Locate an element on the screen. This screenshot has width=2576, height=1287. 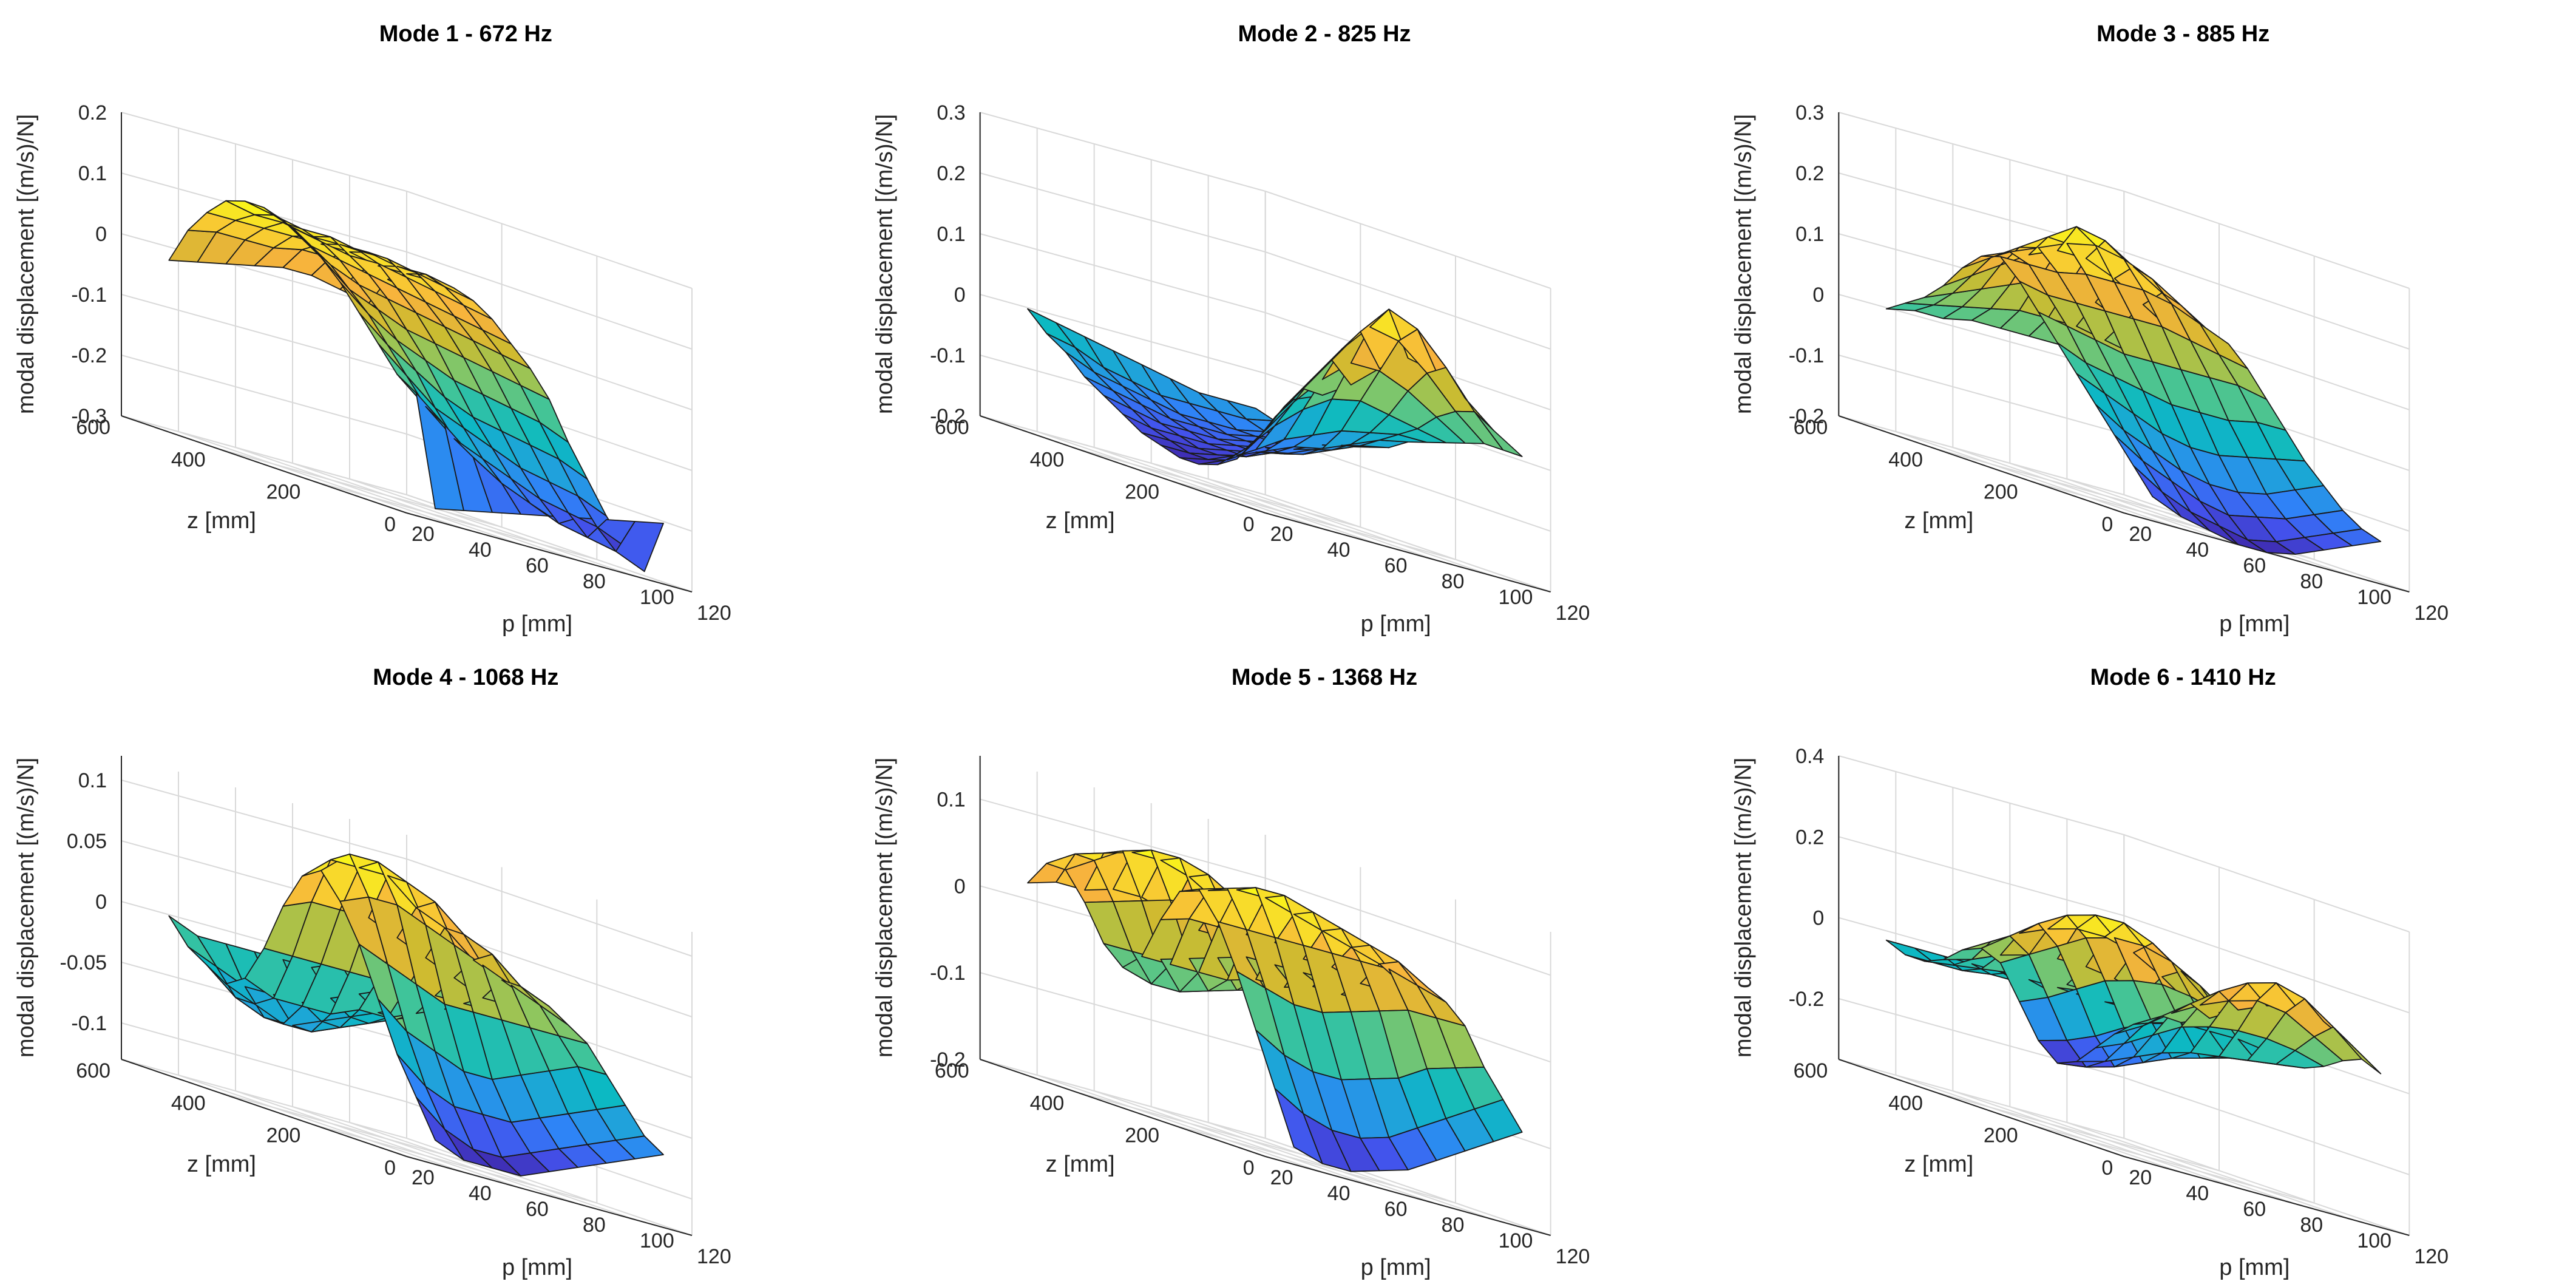
displacement-tick-label: -0.3 is located at coordinates (89, 416).